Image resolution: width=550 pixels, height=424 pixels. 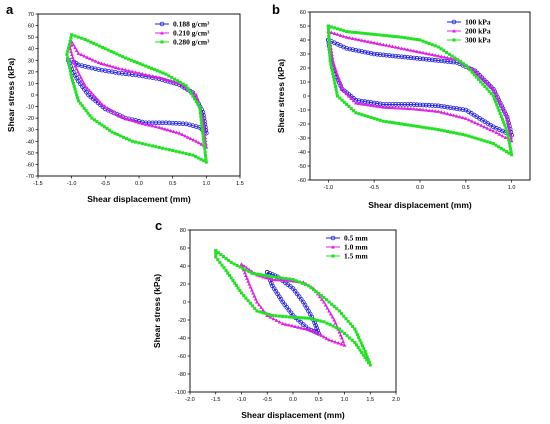 I want to click on y-tick-label: 40, so click(x=31, y=50).